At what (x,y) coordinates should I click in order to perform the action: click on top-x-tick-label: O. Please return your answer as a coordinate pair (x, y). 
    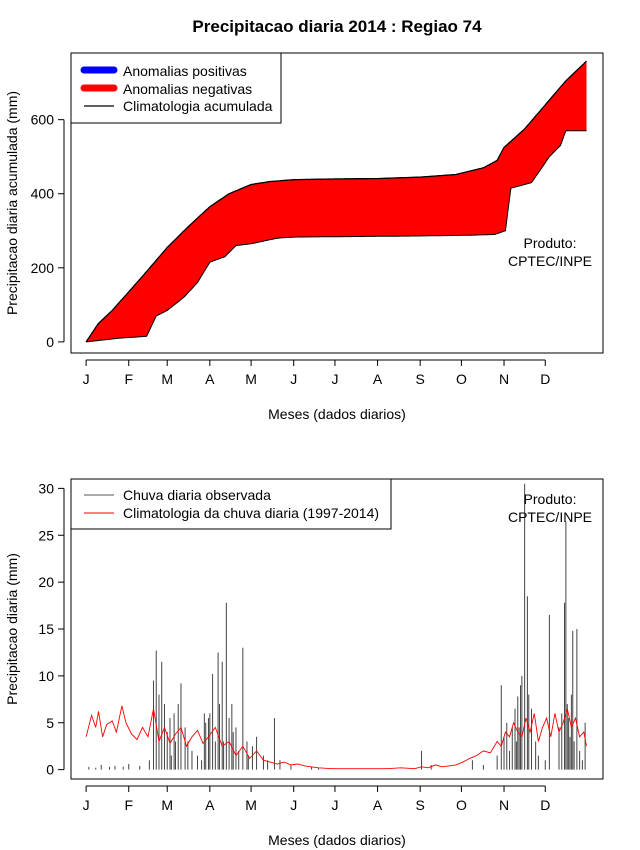
    Looking at the image, I should click on (461, 379).